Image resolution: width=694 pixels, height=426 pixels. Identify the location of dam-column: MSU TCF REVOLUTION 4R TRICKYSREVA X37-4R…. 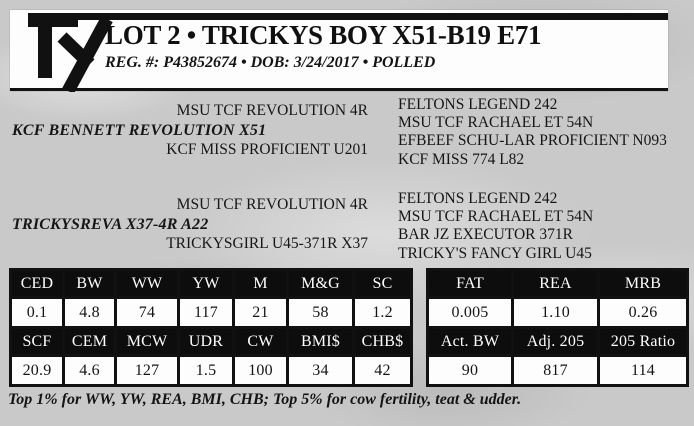
(190, 222).